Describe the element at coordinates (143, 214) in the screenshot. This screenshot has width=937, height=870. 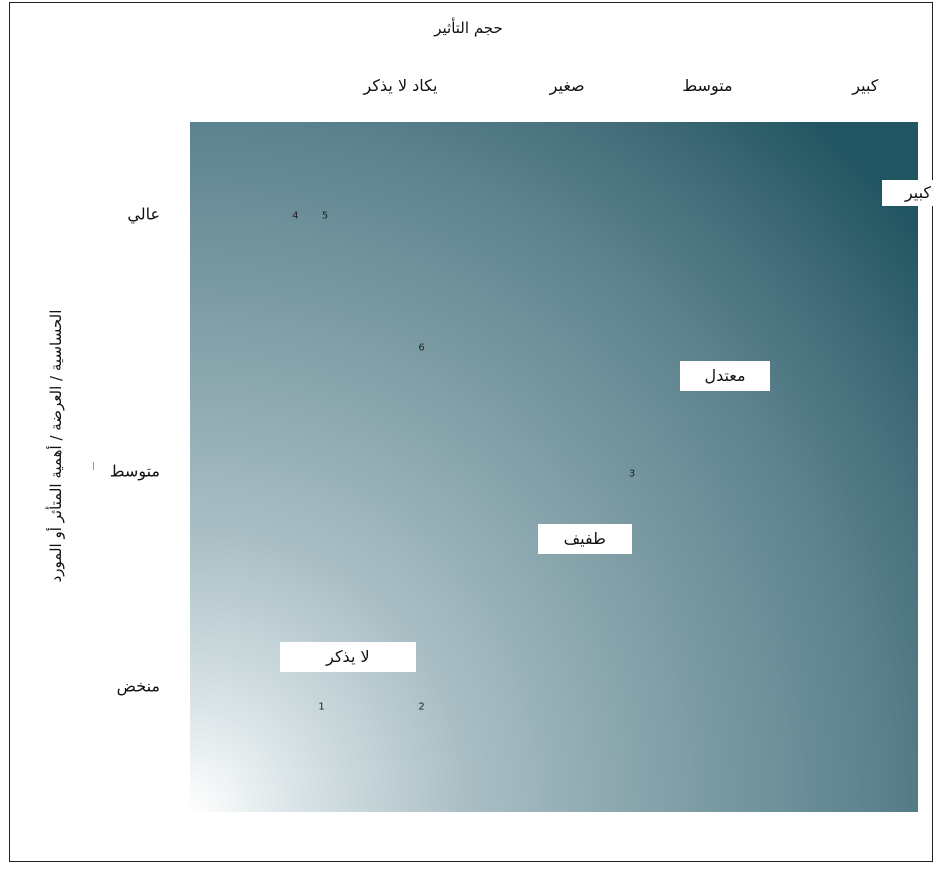
I see `y-tick-label: عالي` at that location.